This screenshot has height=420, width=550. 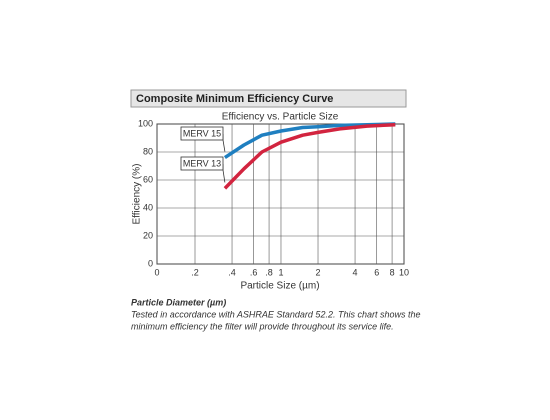 I want to click on x-tick-label: .8, so click(x=269, y=272).